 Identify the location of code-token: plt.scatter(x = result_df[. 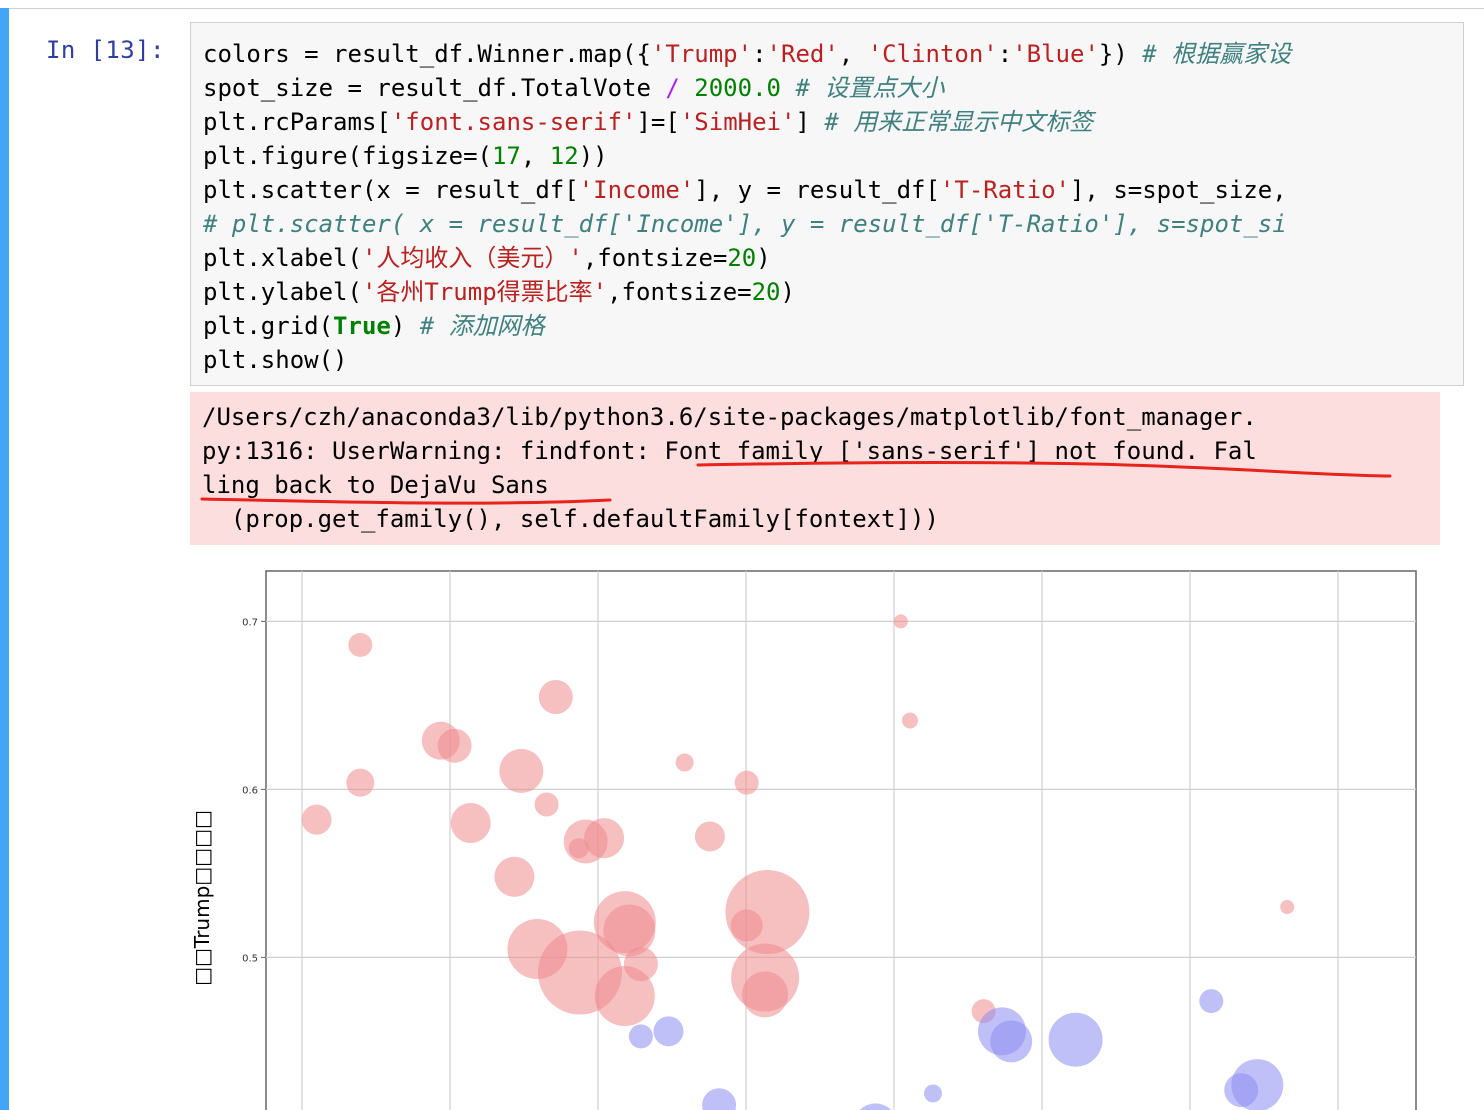
(391, 190).